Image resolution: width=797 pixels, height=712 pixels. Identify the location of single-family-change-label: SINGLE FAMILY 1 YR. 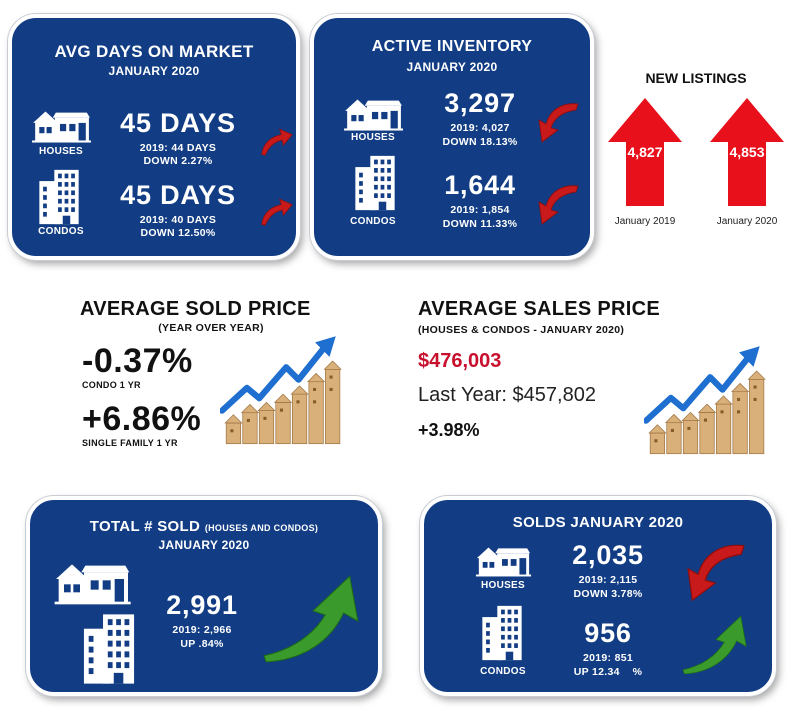
(130, 443).